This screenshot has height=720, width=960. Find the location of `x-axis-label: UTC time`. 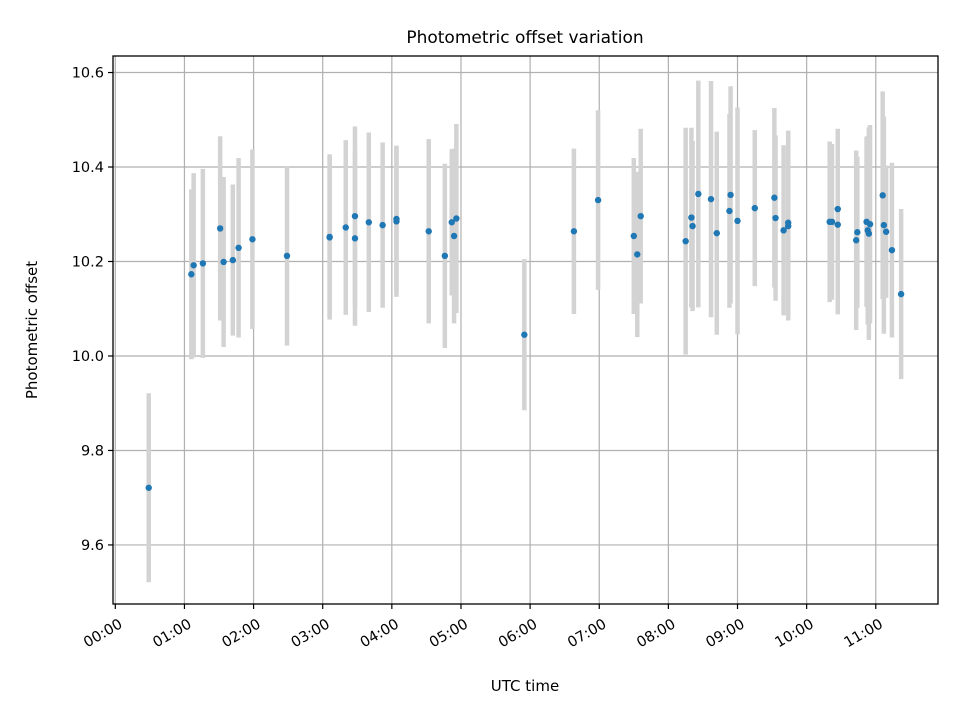

x-axis-label: UTC time is located at coordinates (525, 686).